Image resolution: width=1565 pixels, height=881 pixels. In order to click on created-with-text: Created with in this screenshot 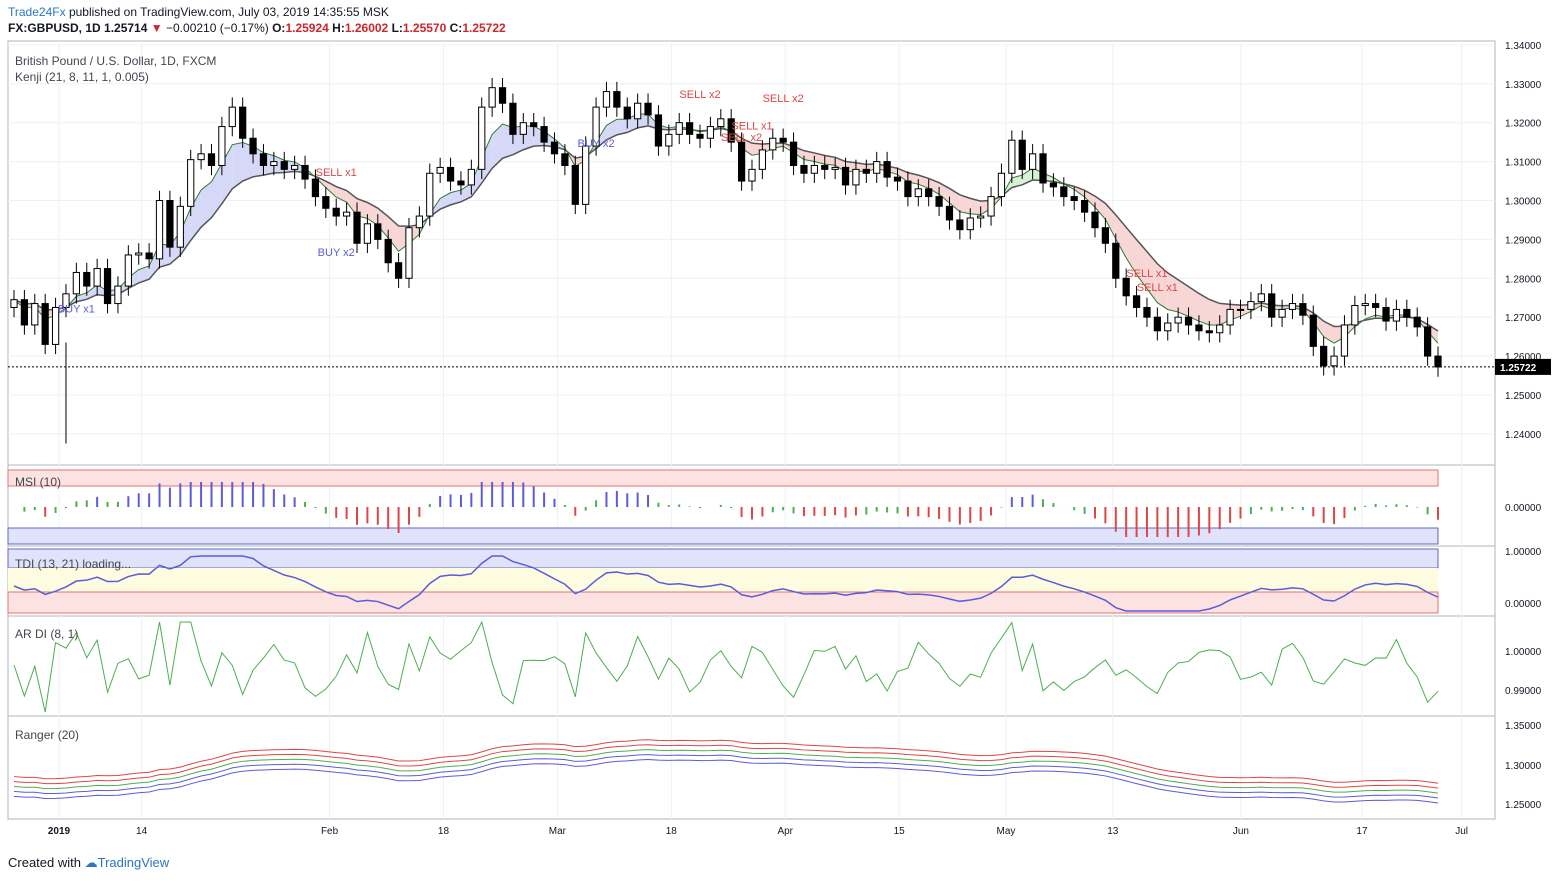, I will do `click(44, 862)`.